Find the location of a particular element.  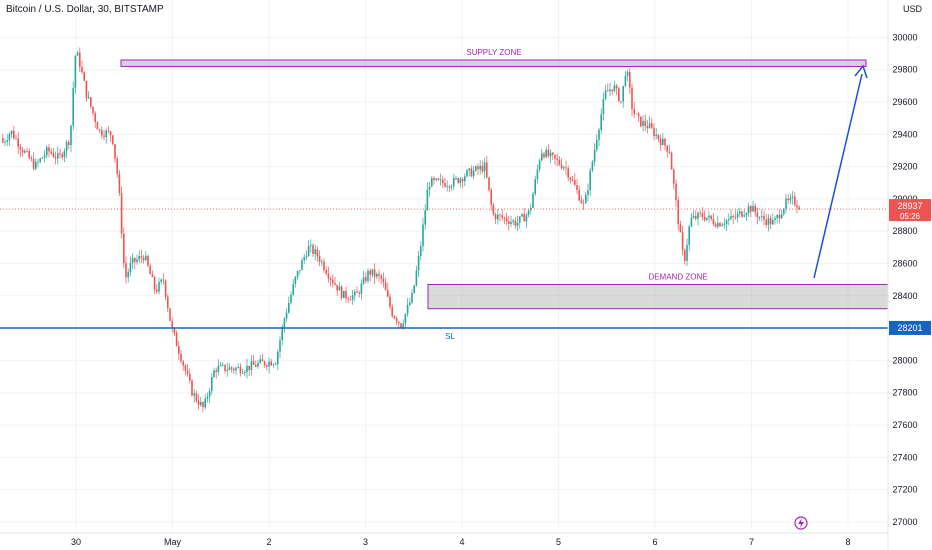

y-tick-label: 28800 is located at coordinates (904, 231).